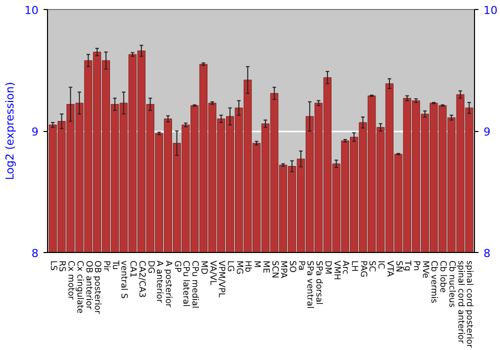 This screenshot has height=350, width=500. Describe the element at coordinates (443, 276) in the screenshot. I see `x-tick-label: Cb lobe` at that location.